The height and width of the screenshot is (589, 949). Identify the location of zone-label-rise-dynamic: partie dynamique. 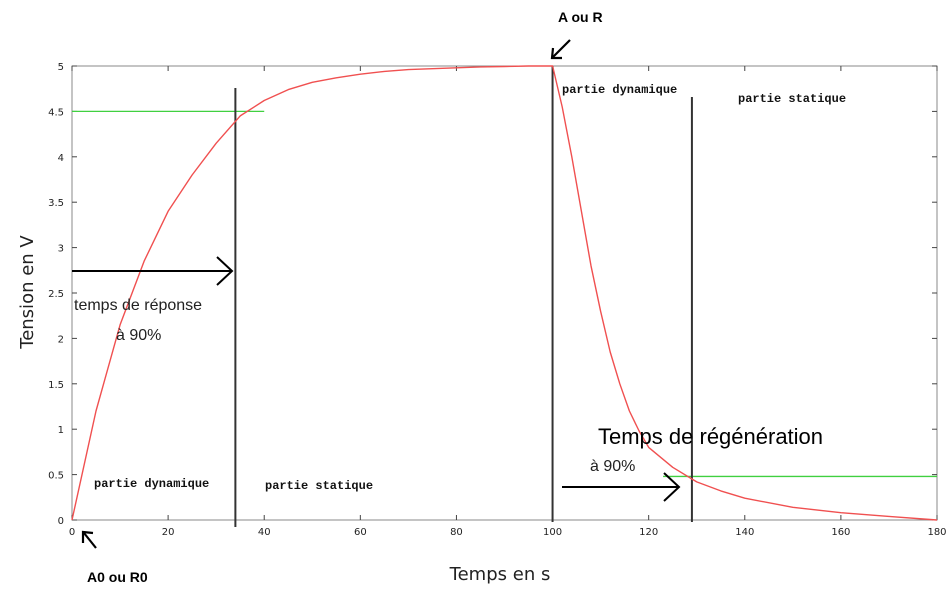
(151, 484).